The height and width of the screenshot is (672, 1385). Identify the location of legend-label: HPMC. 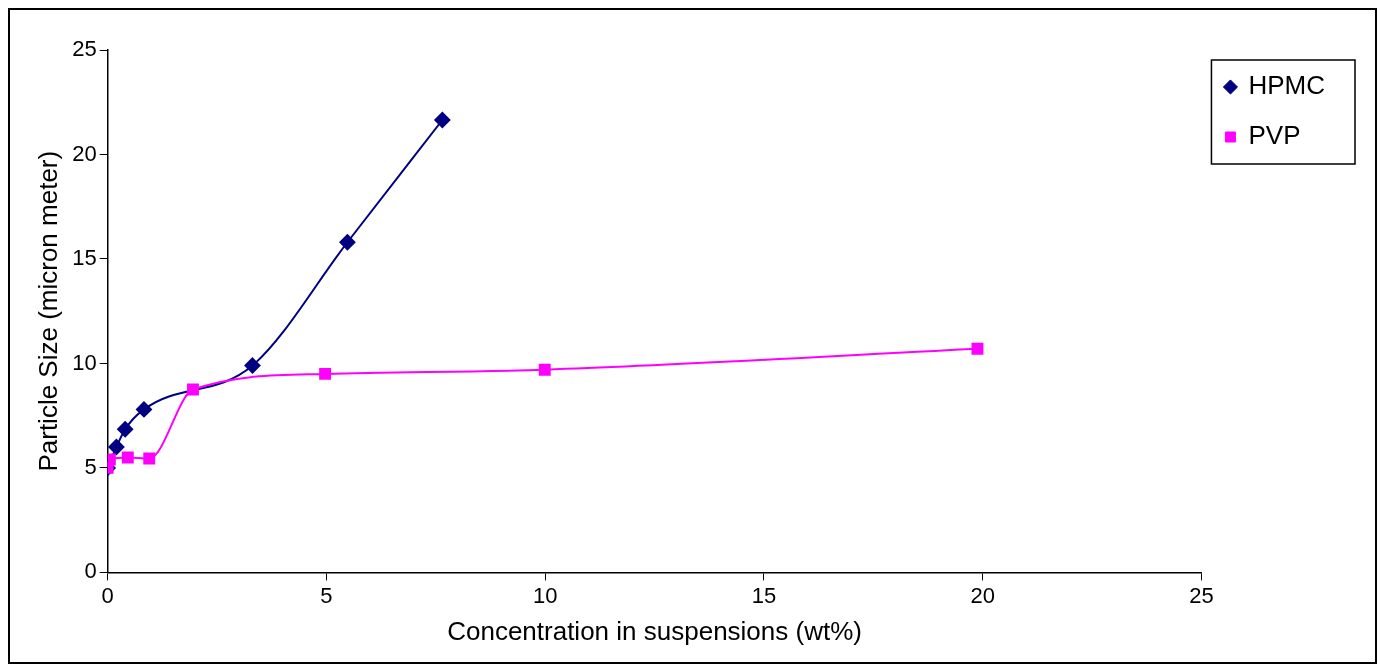
(1287, 85).